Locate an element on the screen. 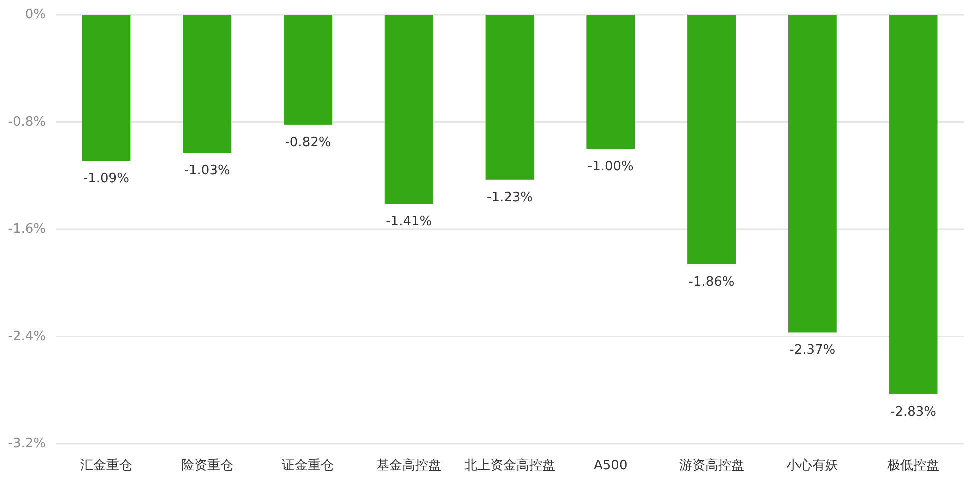 This screenshot has width=968, height=486. data-label: -1.86% is located at coordinates (711, 282).